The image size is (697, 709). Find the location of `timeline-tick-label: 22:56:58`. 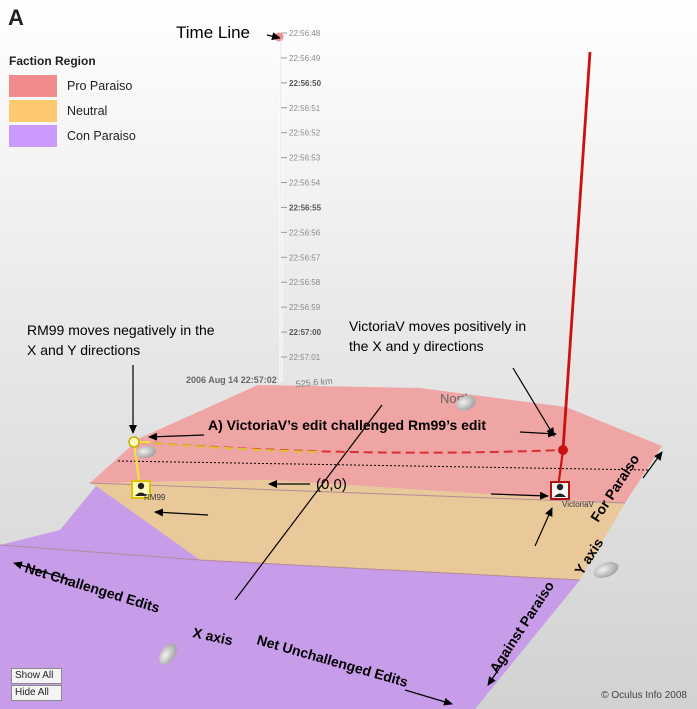

timeline-tick-label: 22:56:58 is located at coordinates (305, 282).